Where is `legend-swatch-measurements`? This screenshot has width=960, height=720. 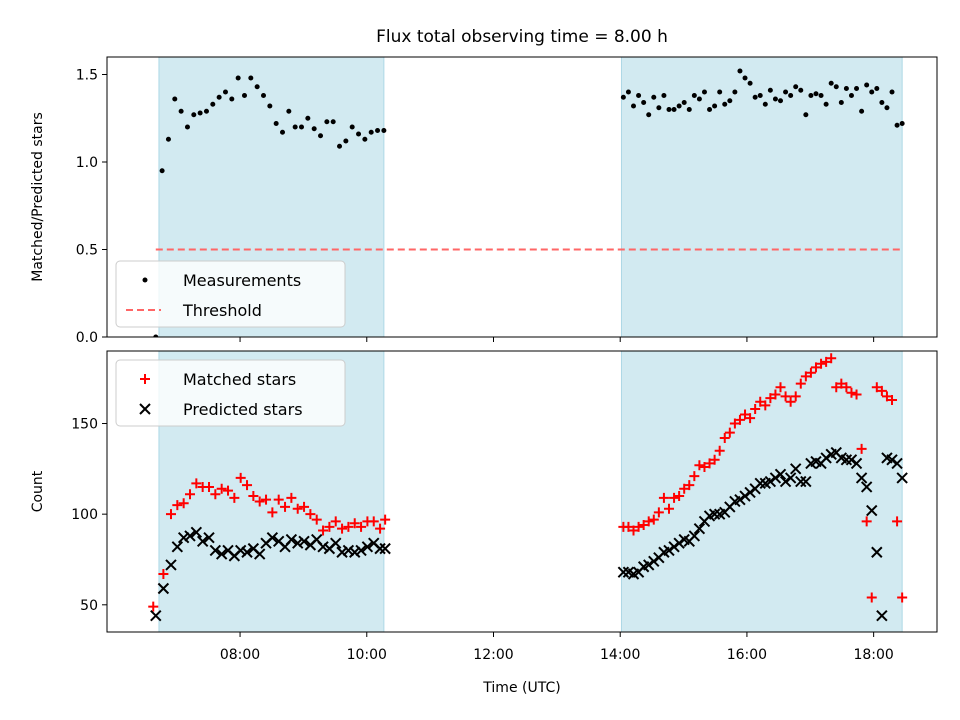 legend-swatch-measurements is located at coordinates (145, 280).